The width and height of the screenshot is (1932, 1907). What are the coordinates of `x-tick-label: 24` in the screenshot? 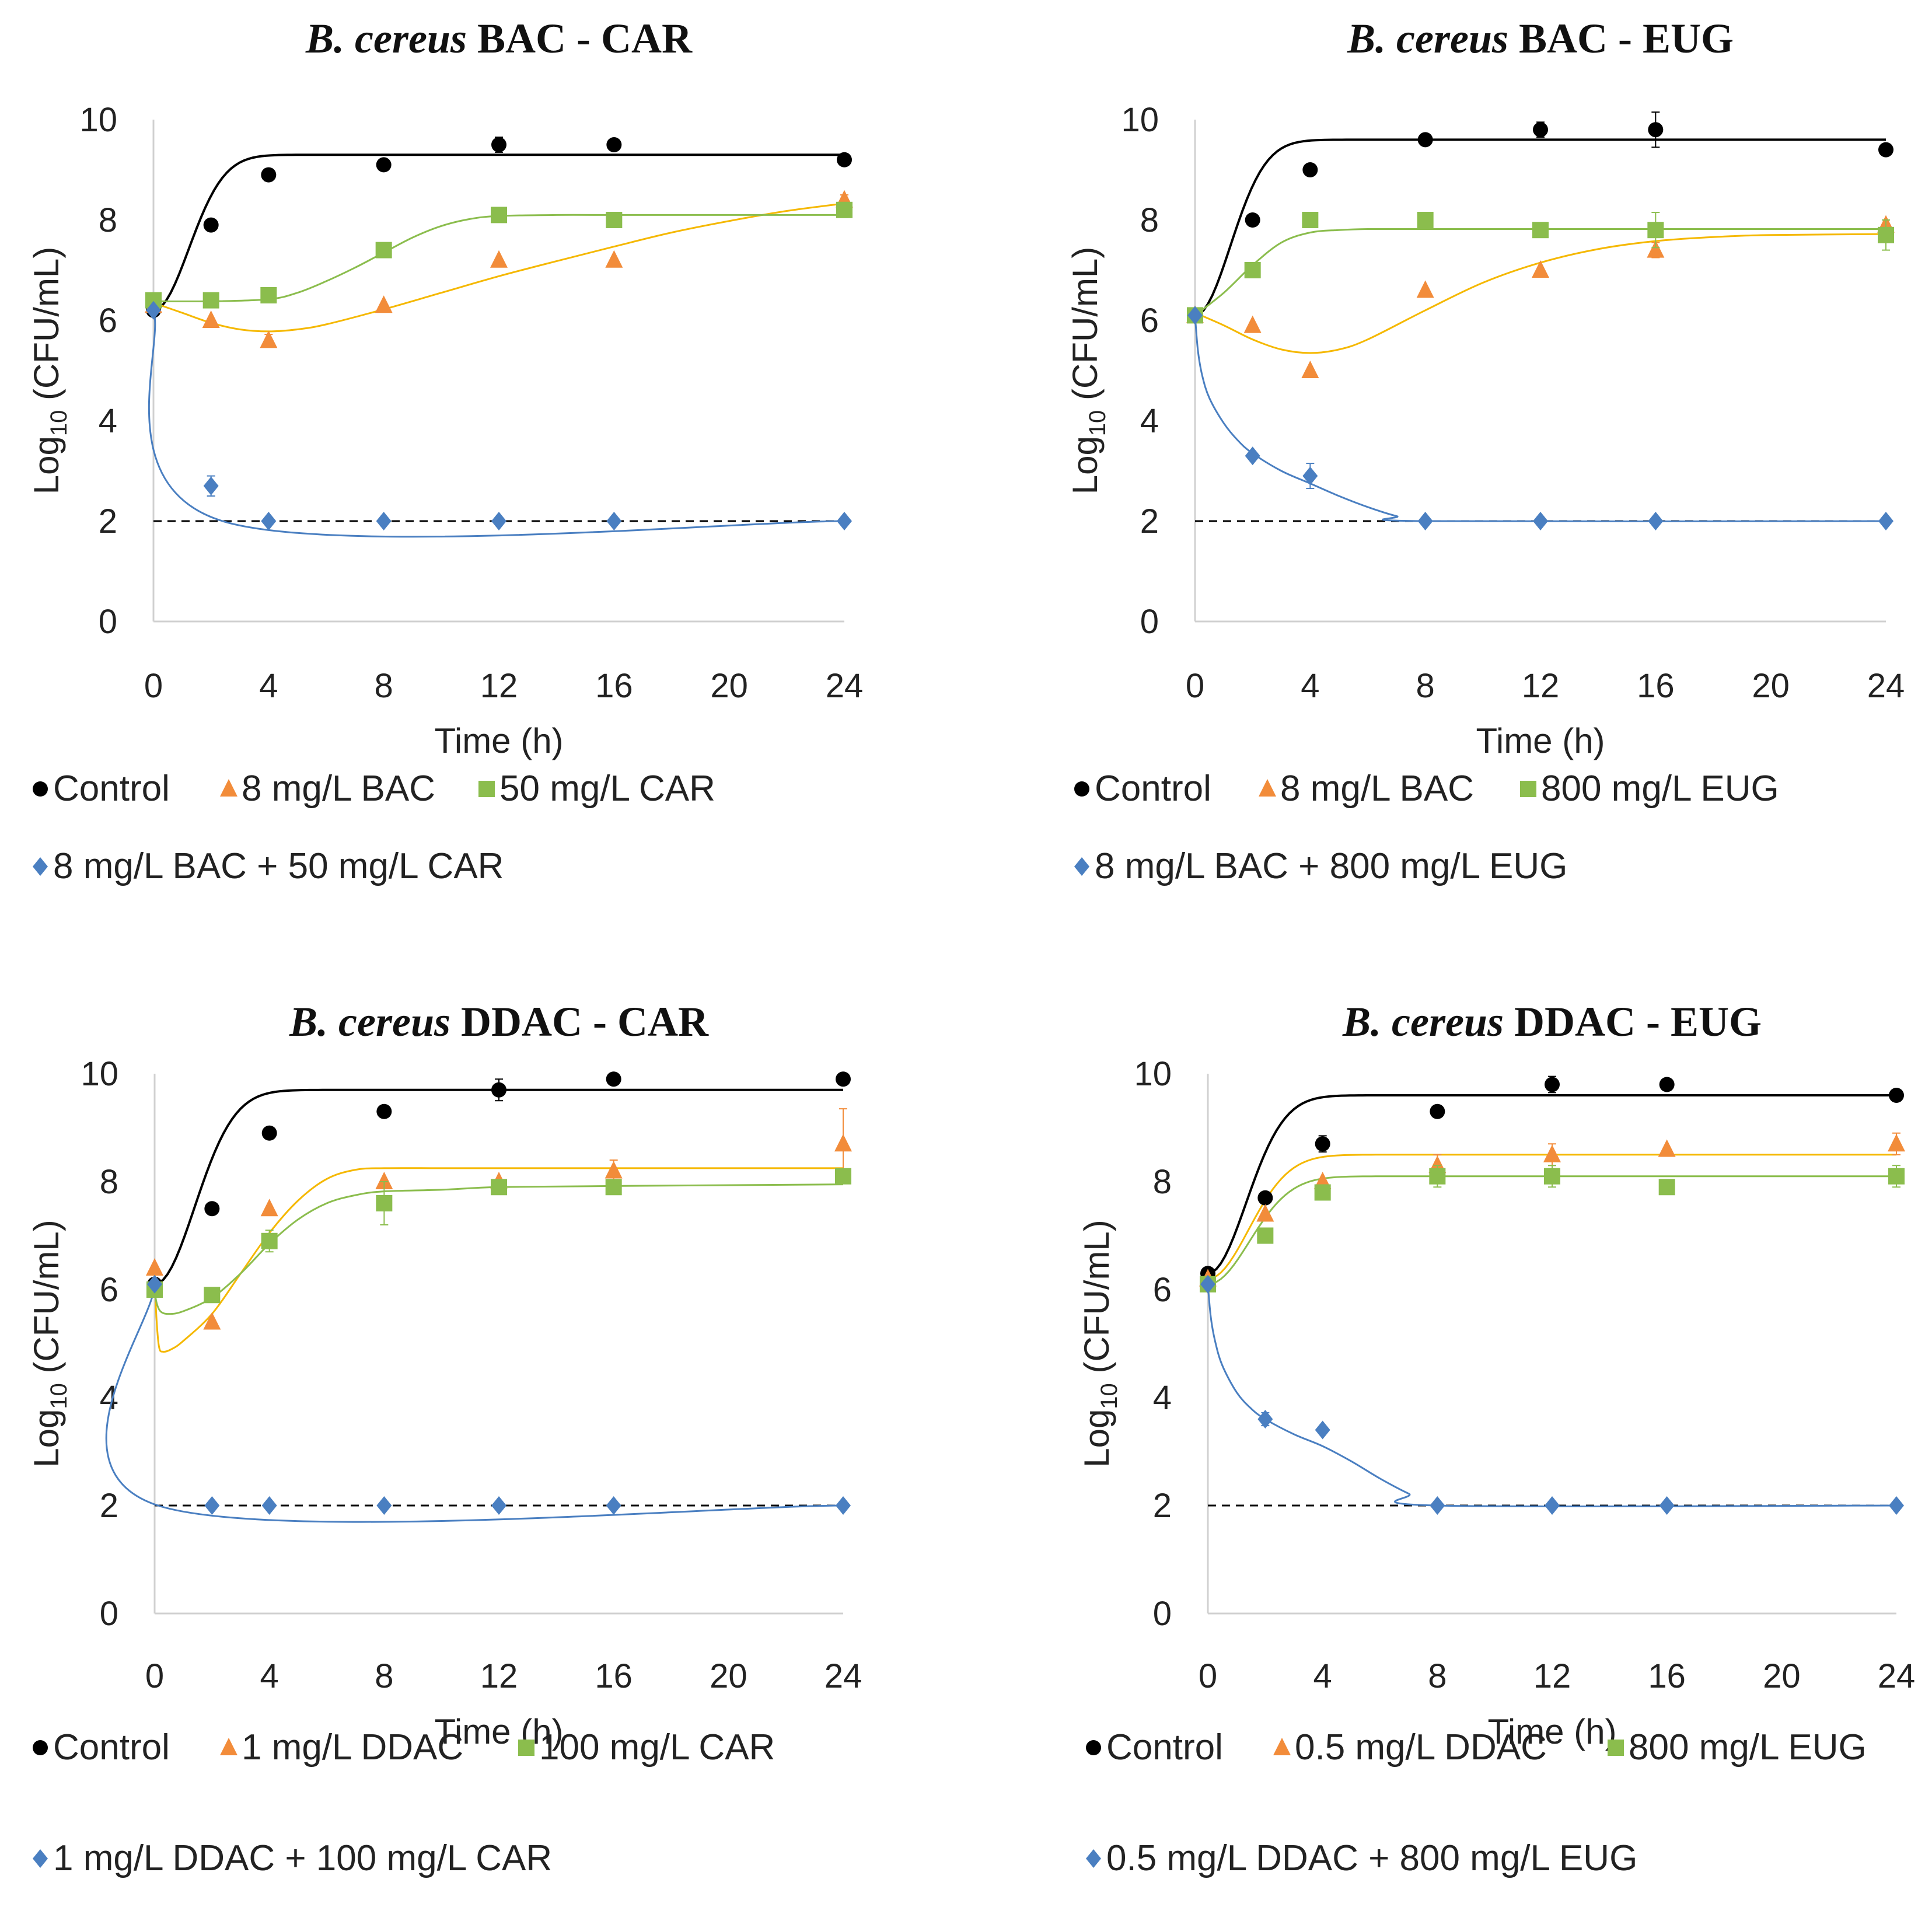 It's located at (843, 1676).